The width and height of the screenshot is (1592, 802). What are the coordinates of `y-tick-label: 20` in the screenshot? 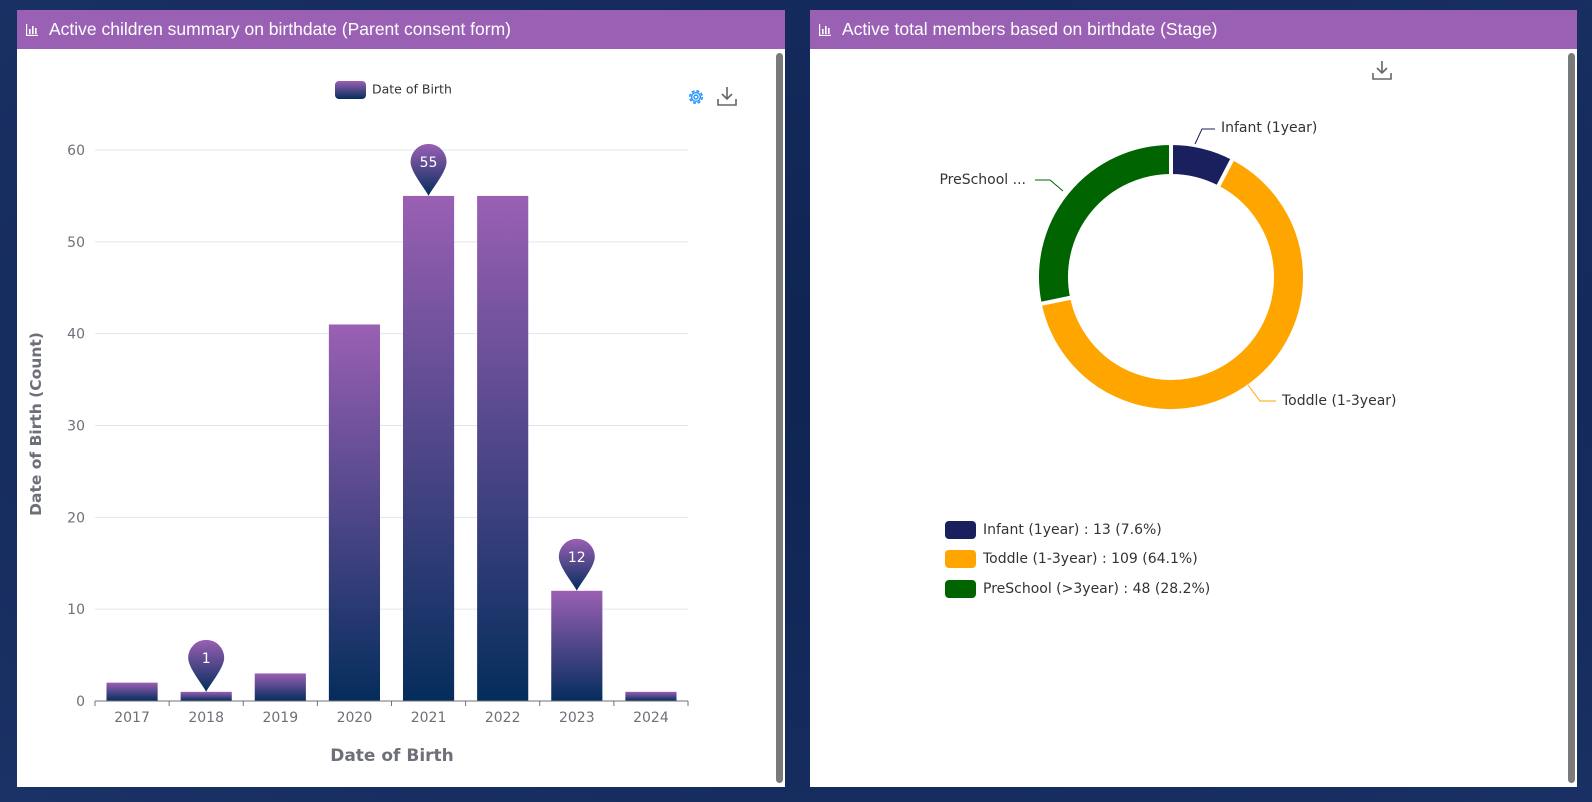 It's located at (76, 518).